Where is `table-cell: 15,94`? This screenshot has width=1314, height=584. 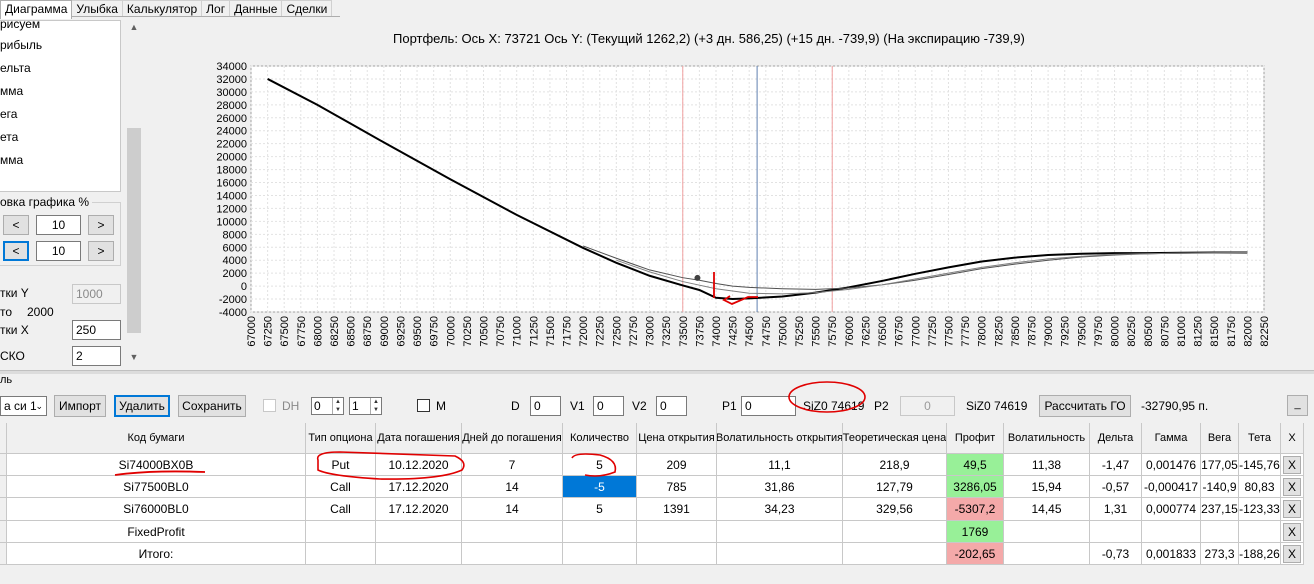 table-cell: 15,94 is located at coordinates (1047, 487).